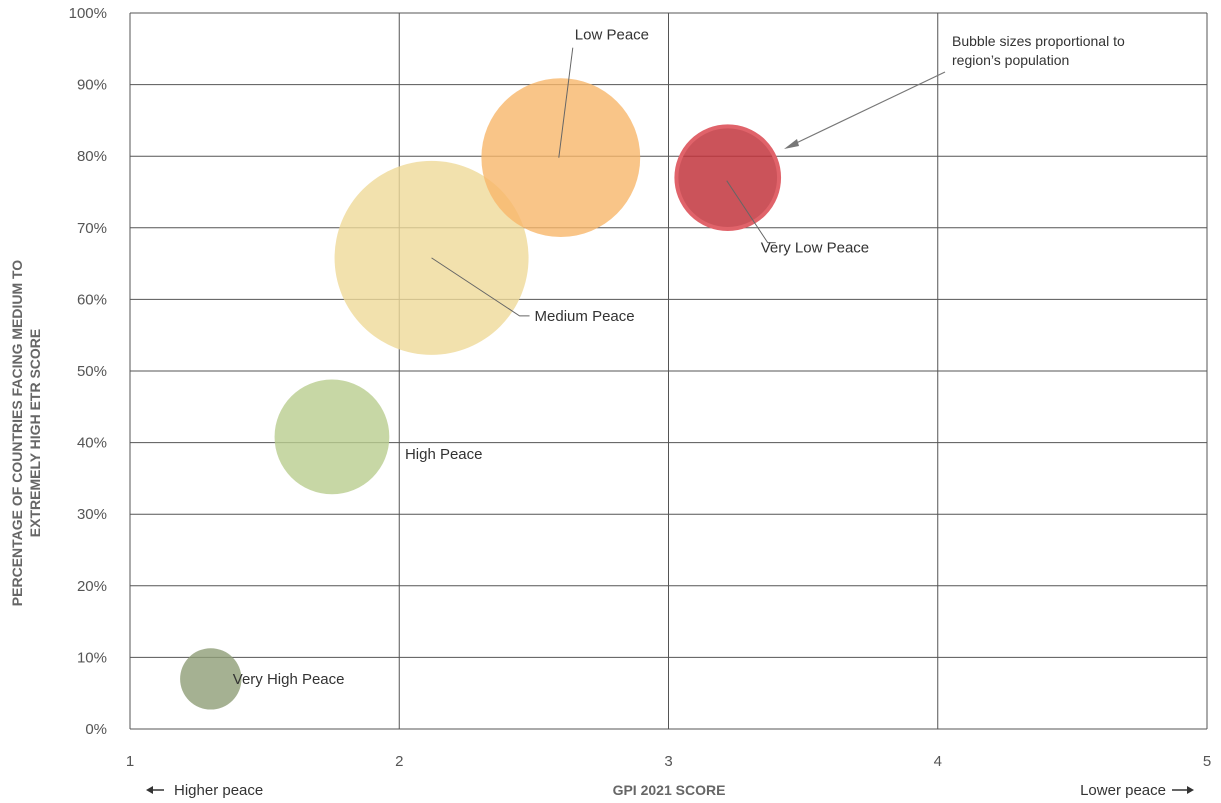 Image resolution: width=1221 pixels, height=803 pixels. What do you see at coordinates (88, 13) in the screenshot?
I see `y-tick-label: 100%` at bounding box center [88, 13].